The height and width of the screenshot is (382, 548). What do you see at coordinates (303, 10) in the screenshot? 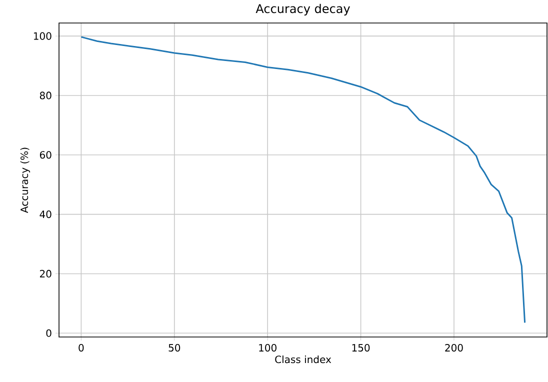
I see `chart-title: Accuracy decay` at bounding box center [303, 10].